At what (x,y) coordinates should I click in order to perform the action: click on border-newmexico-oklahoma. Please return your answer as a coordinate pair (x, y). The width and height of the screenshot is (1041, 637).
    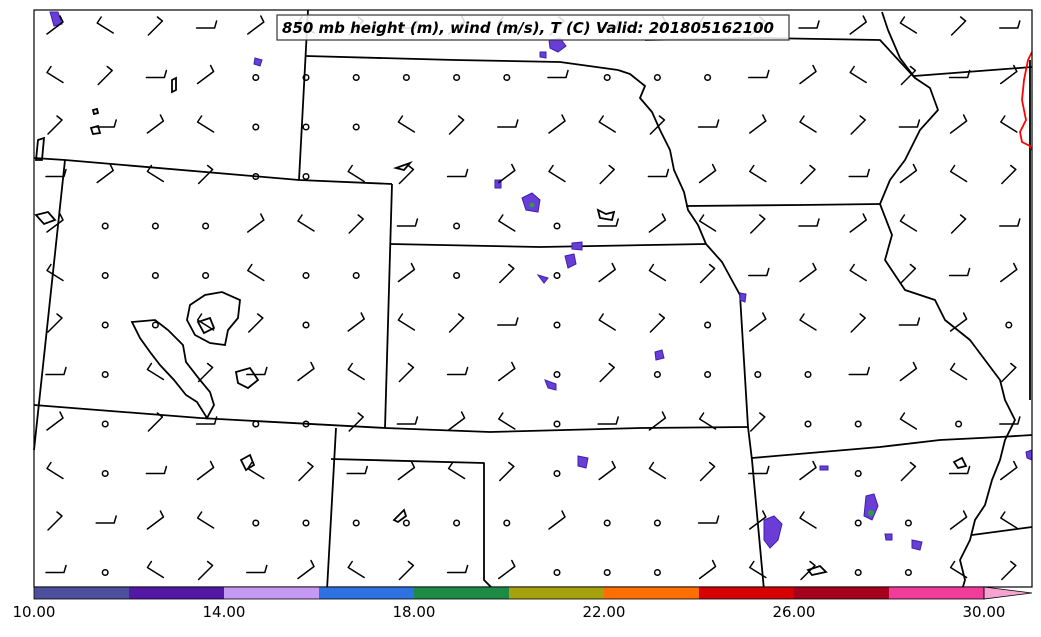
    Looking at the image, I should click on (331, 509).